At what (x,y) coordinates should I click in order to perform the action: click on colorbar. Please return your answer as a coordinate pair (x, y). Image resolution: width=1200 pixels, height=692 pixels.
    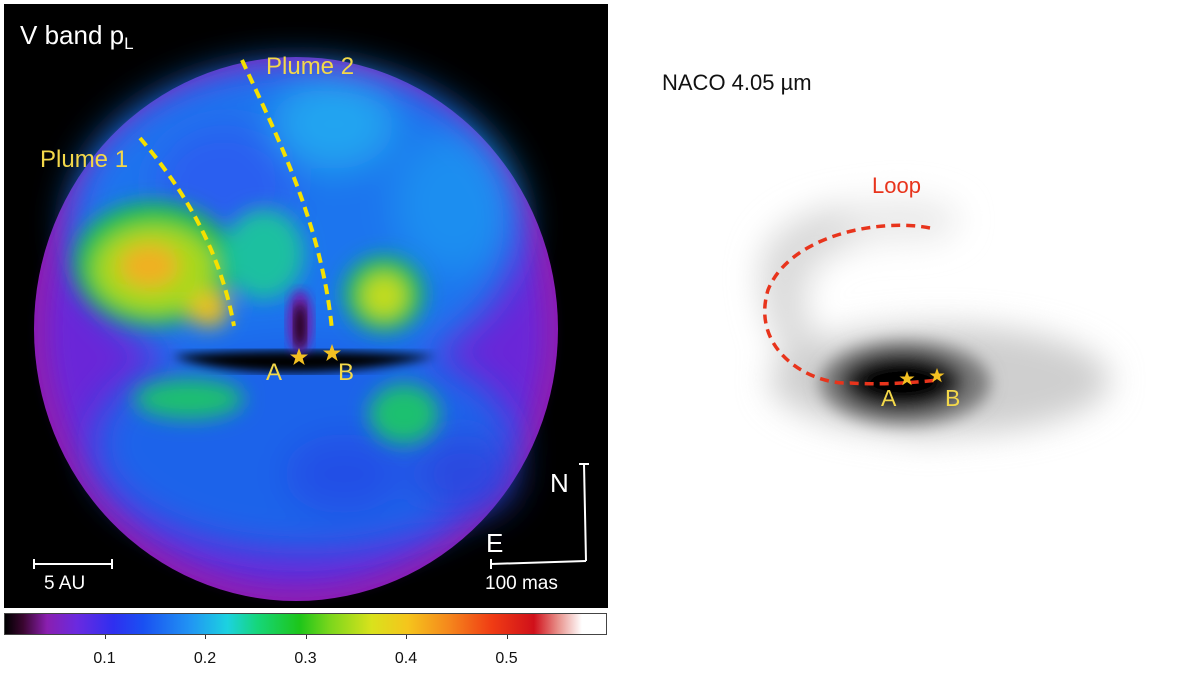
    Looking at the image, I should click on (305, 624).